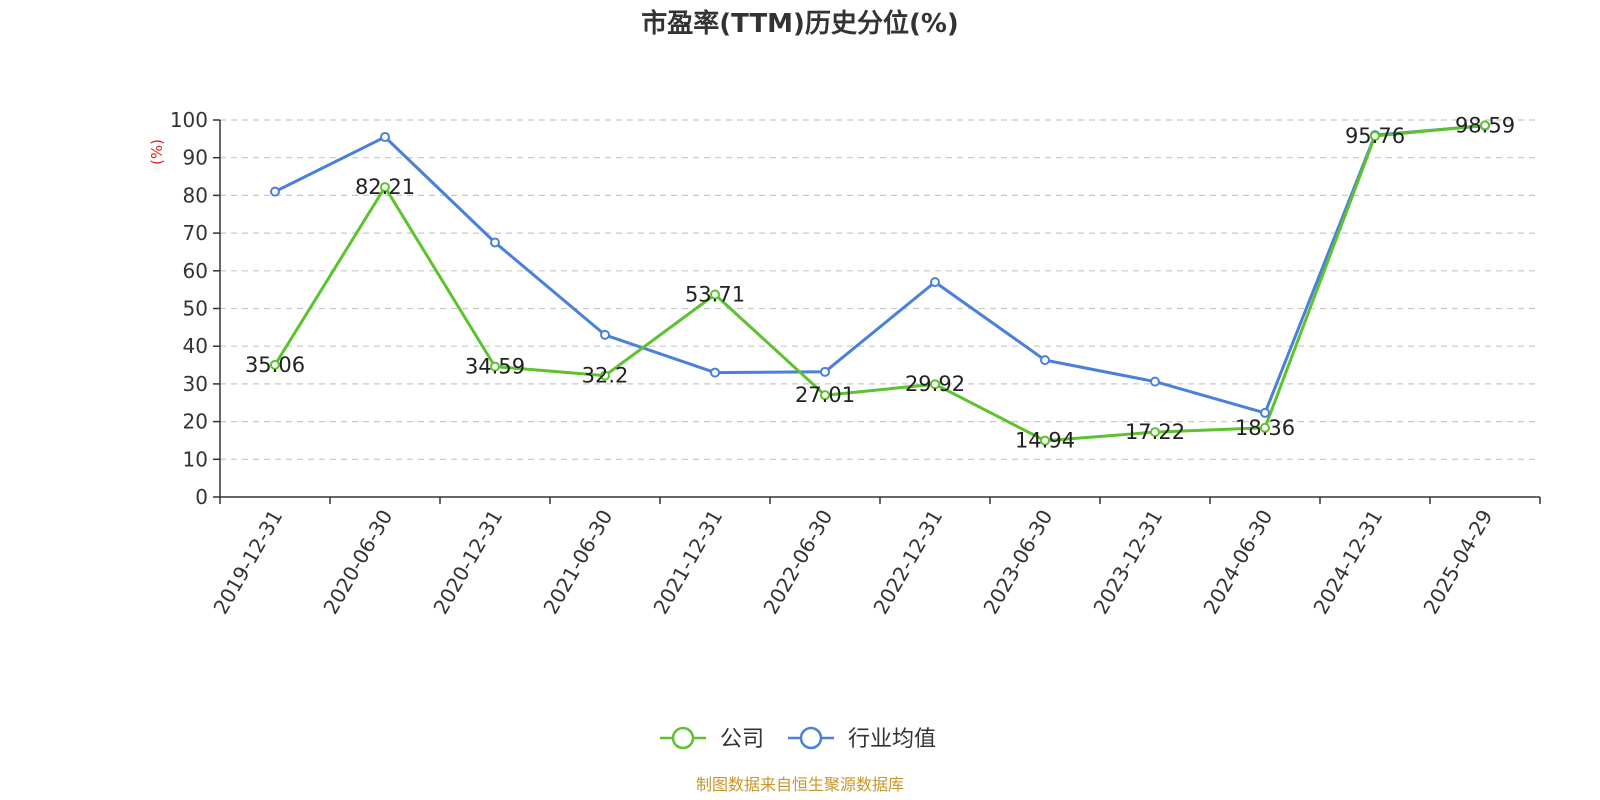 This screenshot has width=1600, height=800. I want to click on x-tick-label: 2023-06-30, so click(1017, 562).